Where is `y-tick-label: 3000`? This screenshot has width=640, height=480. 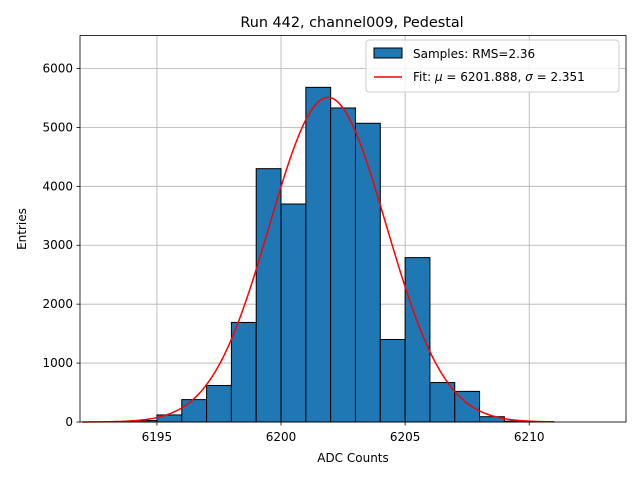
y-tick-label: 3000 is located at coordinates (57, 245).